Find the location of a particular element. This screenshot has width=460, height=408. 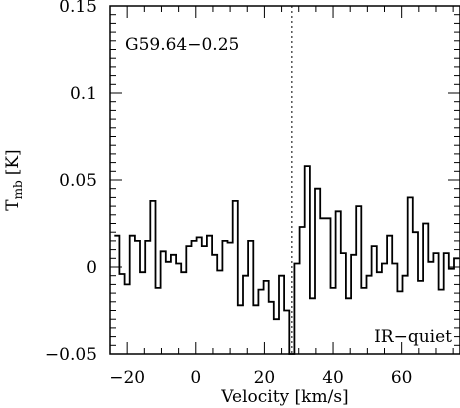

y-axis-label-unit: [K] is located at coordinates (13, 162).